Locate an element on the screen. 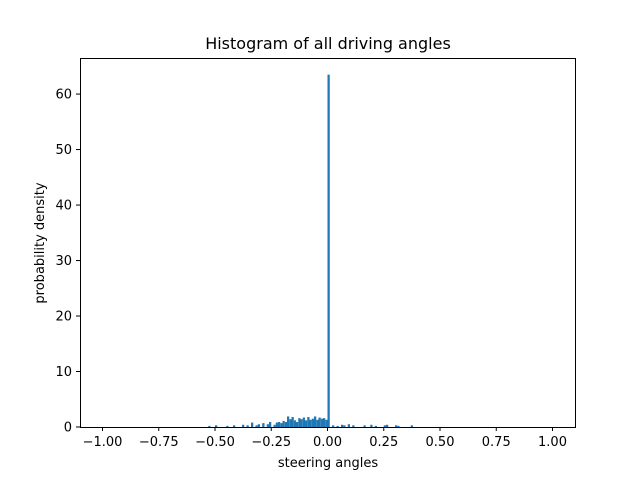 Image resolution: width=640 pixels, height=480 pixels. x-tick-label: 0.75 is located at coordinates (496, 442).